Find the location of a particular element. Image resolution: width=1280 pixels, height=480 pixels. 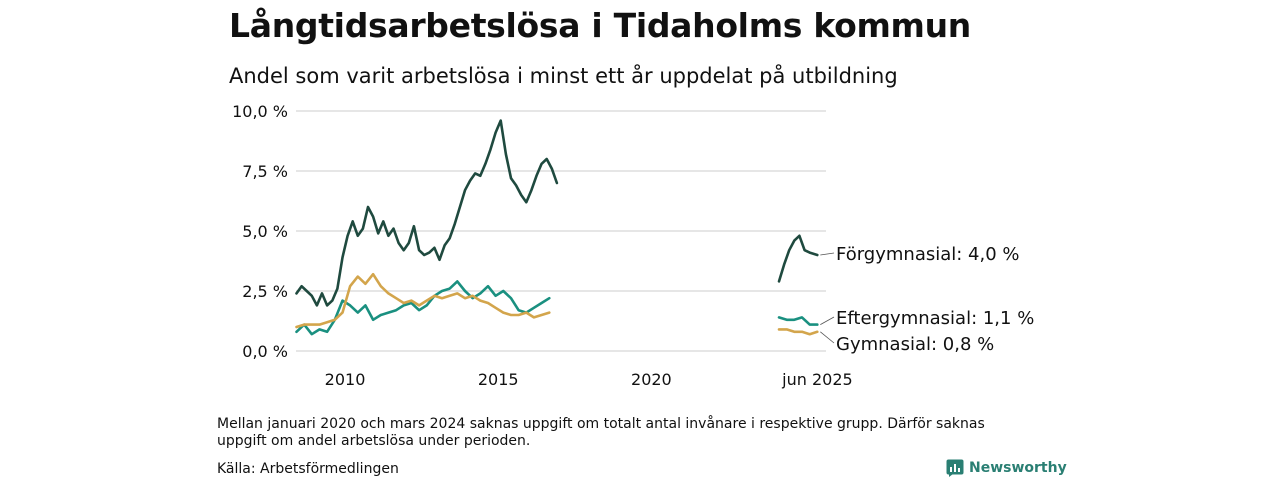

series-end-label: Förgymnasial: 4,0 % is located at coordinates (928, 254).